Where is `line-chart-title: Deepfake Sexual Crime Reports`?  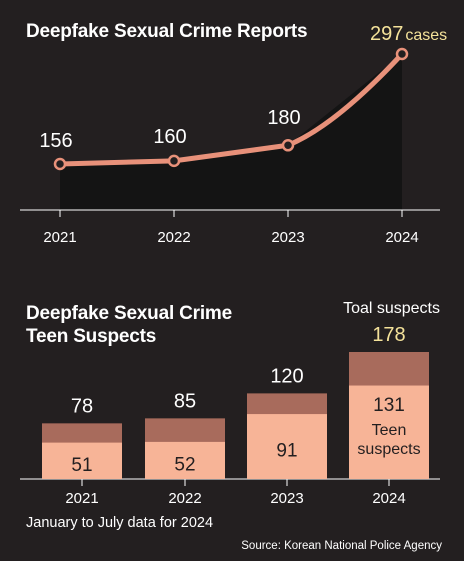
line-chart-title: Deepfake Sexual Crime Reports is located at coordinates (167, 31).